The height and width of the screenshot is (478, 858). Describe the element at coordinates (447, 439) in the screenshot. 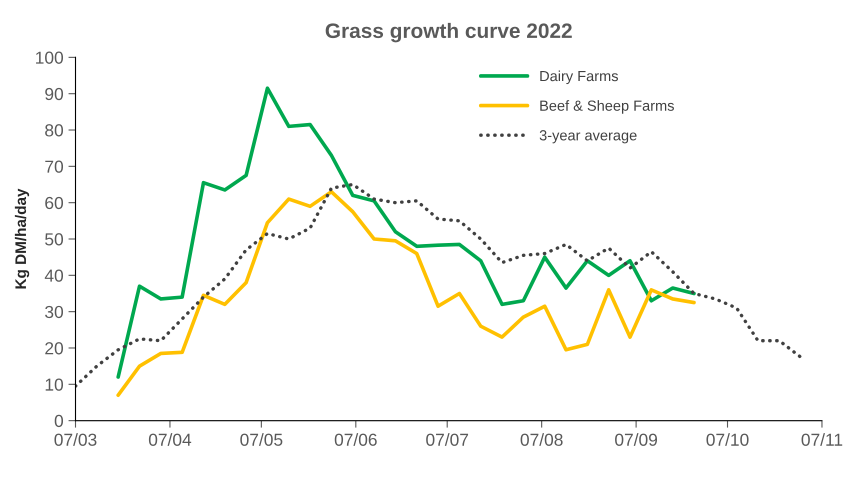

I see `x-tick-label: 07/07` at that location.